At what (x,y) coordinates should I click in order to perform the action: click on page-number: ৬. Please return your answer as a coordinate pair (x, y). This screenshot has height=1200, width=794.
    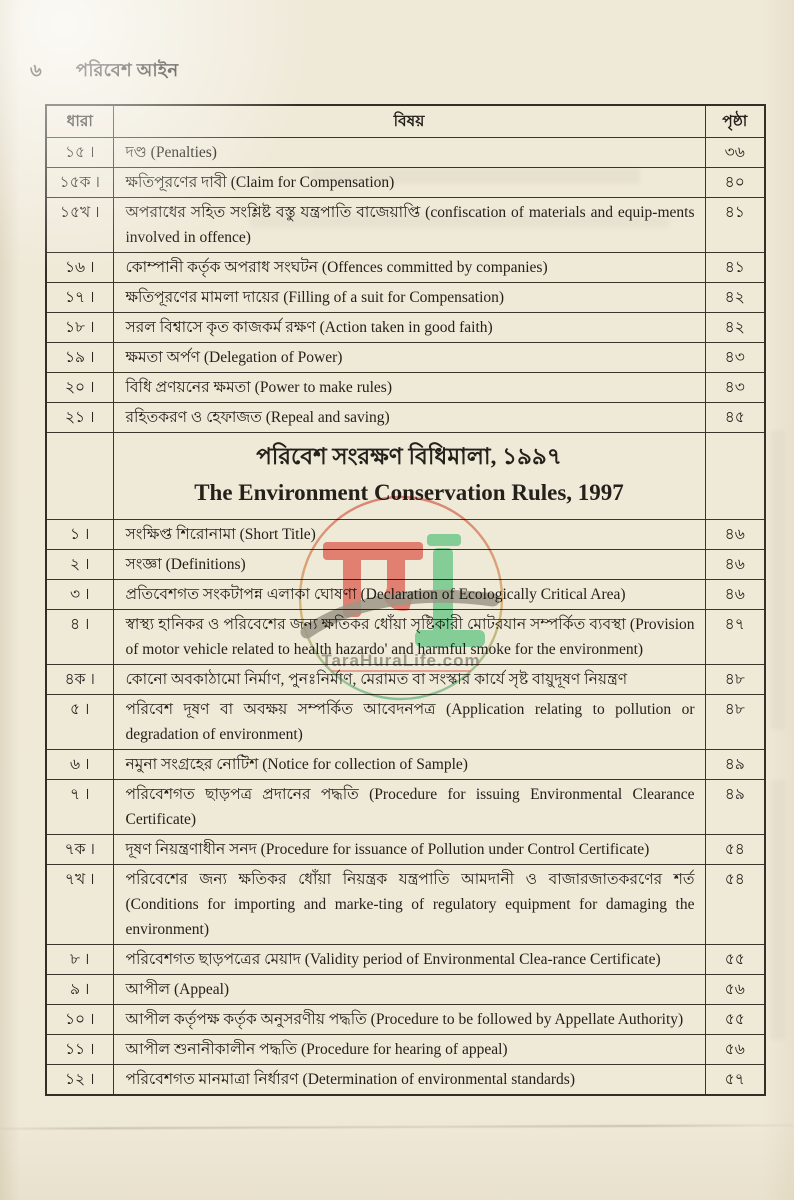
    Looking at the image, I should click on (36, 70).